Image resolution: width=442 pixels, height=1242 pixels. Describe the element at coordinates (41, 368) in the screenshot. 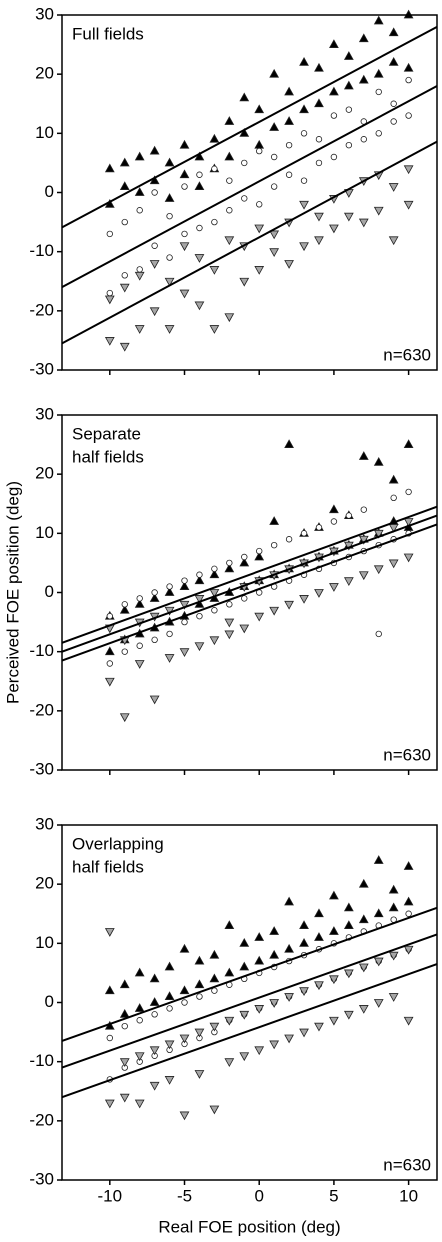

I see `y-tick-label: -30` at that location.